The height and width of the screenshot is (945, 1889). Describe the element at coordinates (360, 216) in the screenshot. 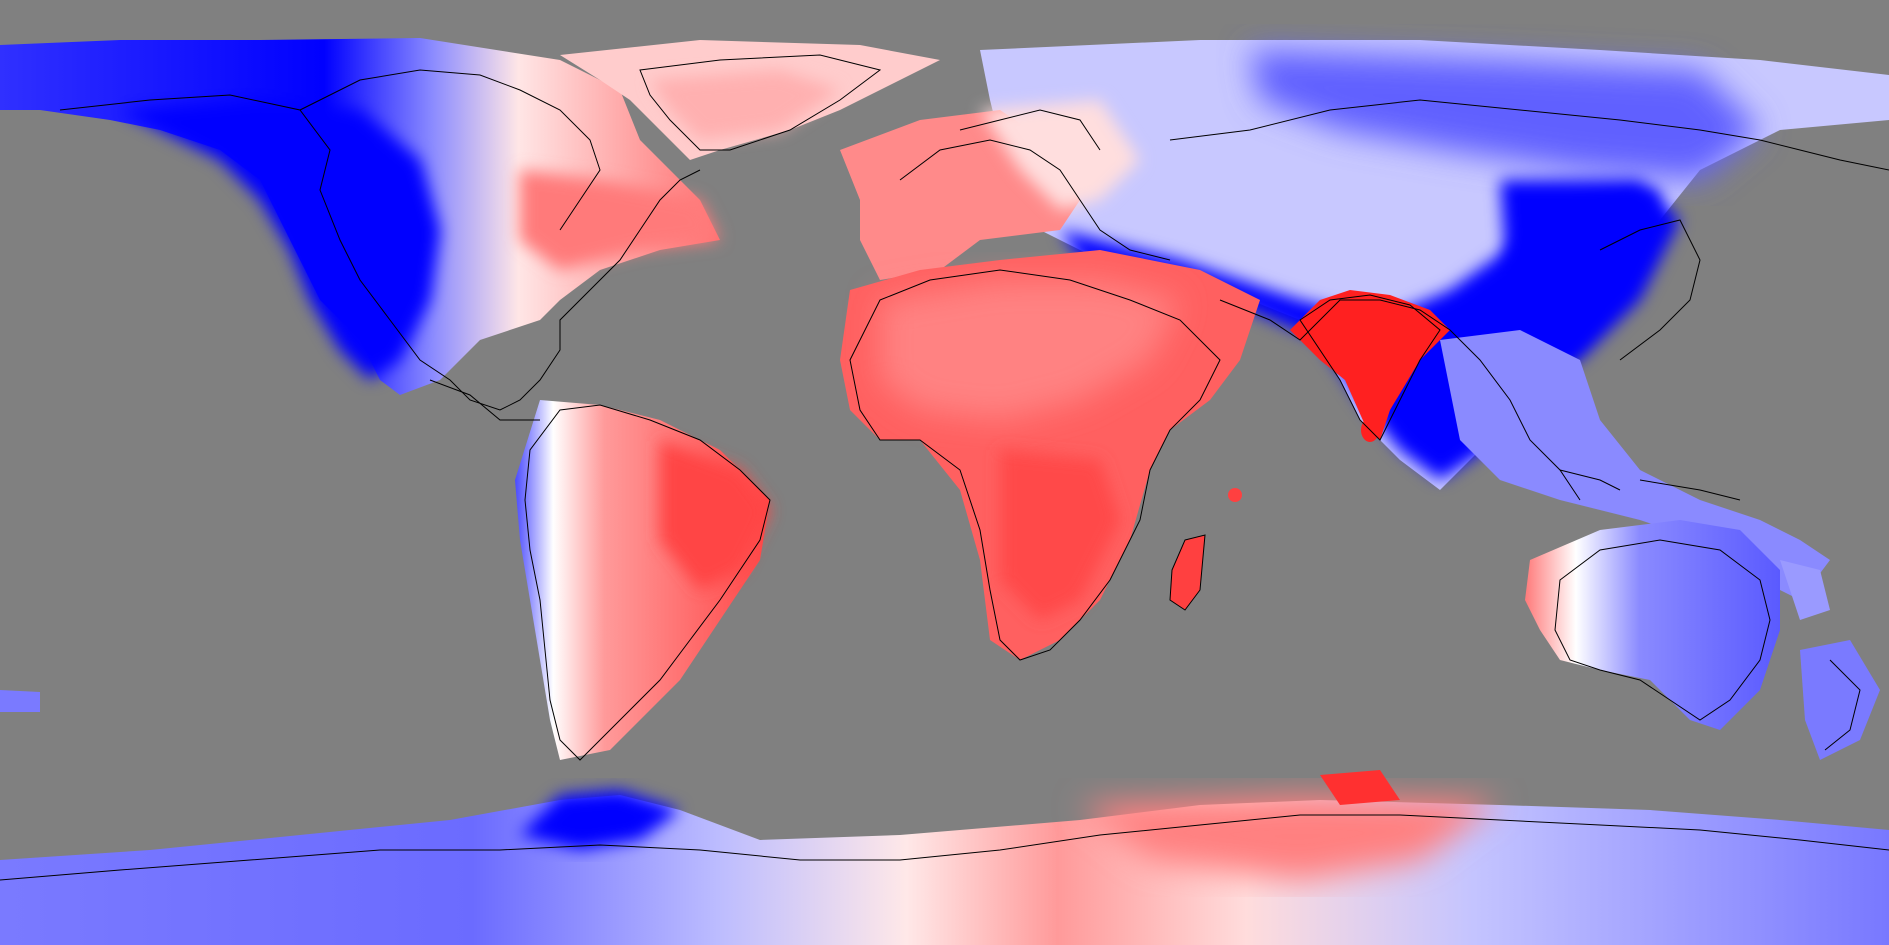

I see `region-north-america` at that location.